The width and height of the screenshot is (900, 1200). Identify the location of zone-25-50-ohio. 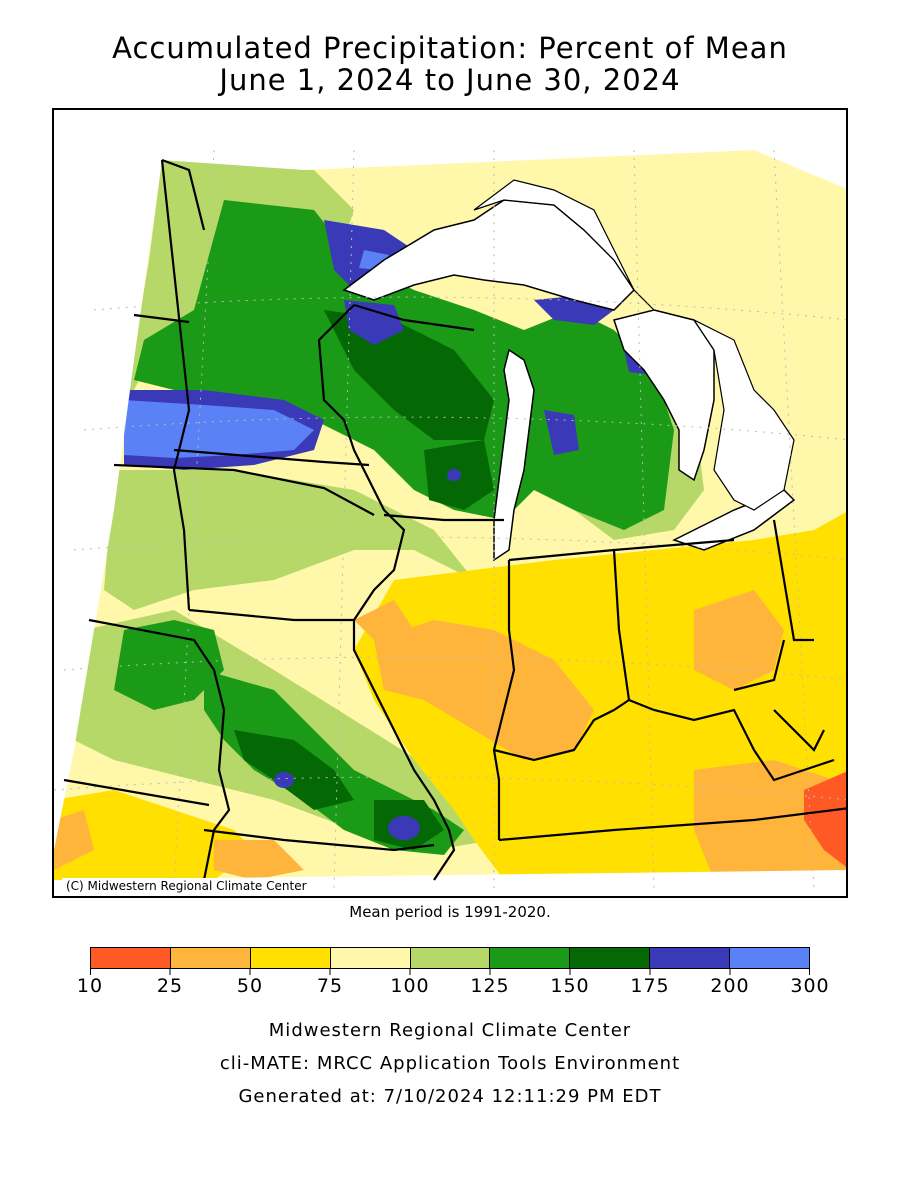
(739, 640).